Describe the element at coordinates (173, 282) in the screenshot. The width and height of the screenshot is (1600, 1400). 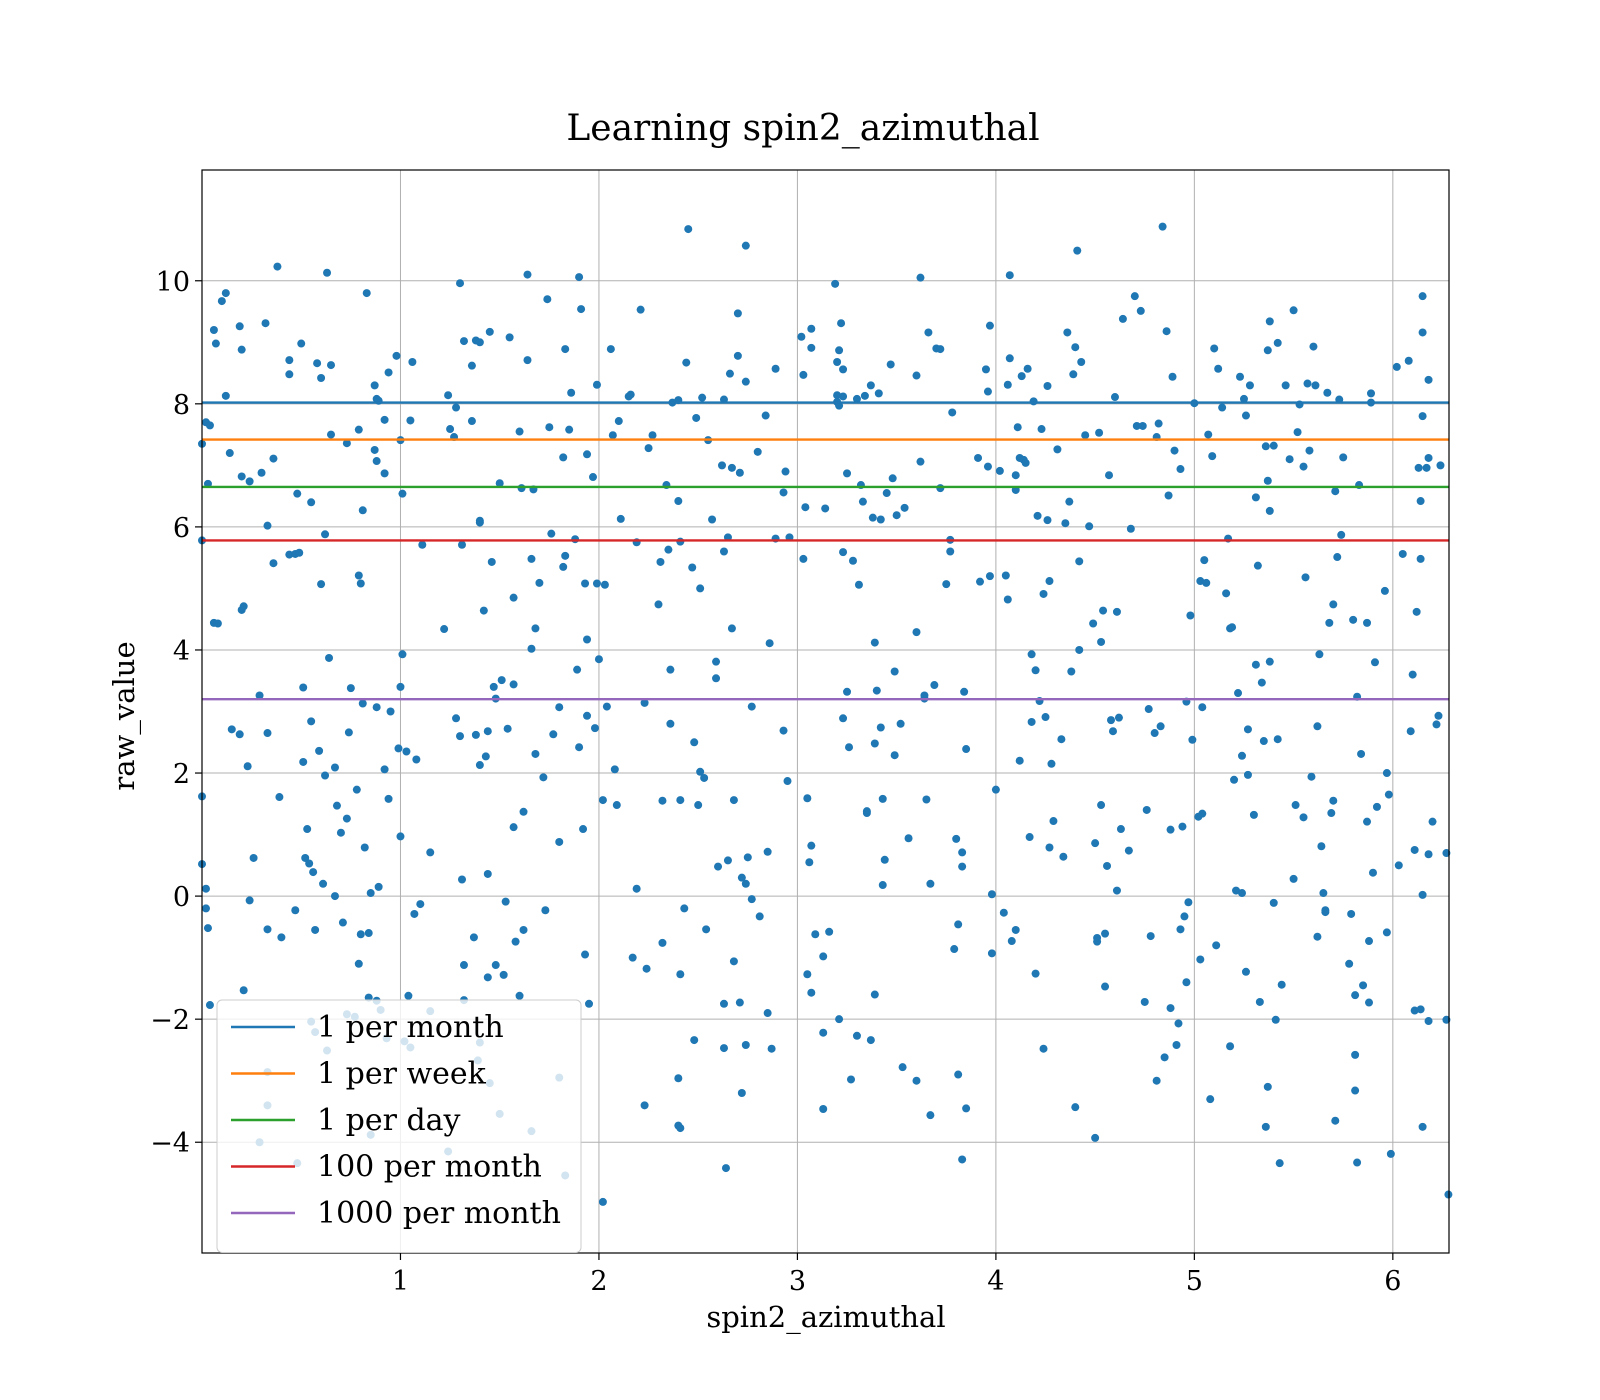
I see `y-tick-label: 10` at that location.